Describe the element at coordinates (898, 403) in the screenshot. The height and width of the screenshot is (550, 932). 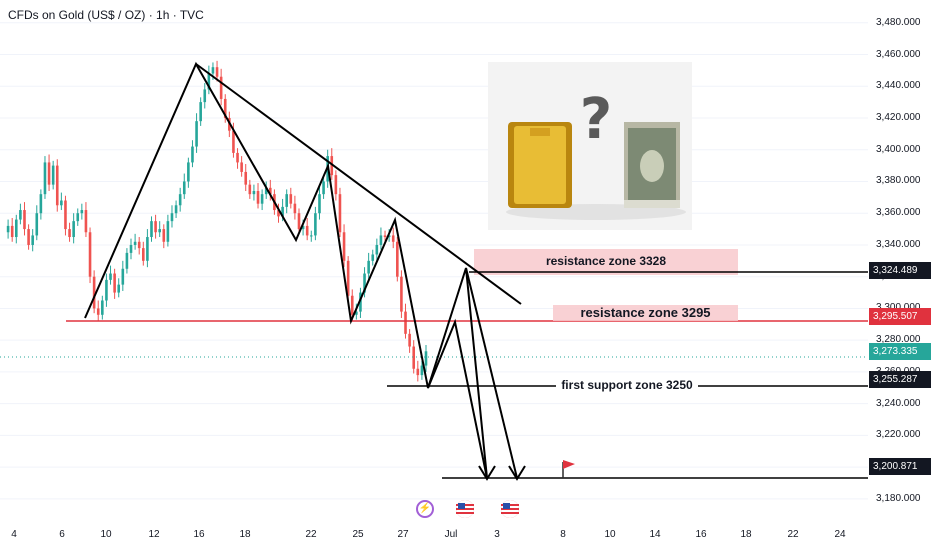
I see `y-tick-label: 3,240.000` at that location.